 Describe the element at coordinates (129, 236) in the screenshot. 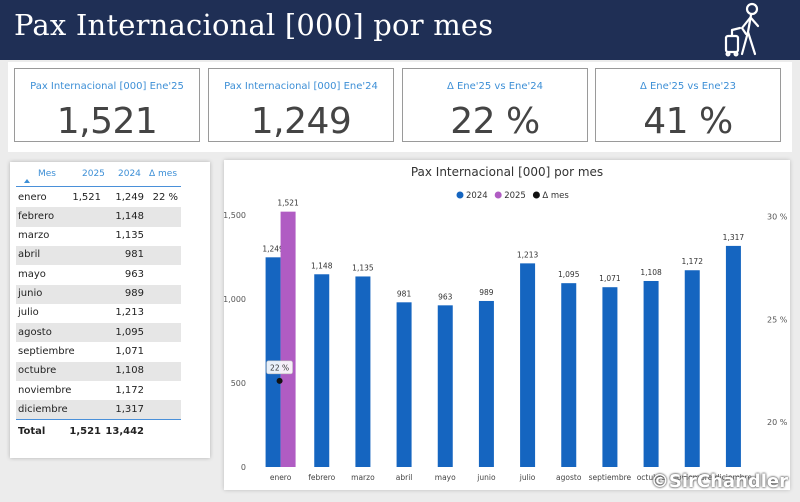

I see `cell-y2024: 1,135` at that location.